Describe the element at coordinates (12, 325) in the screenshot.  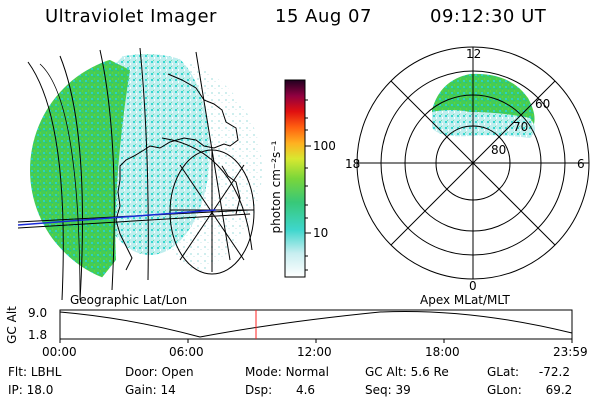
I see `gc-alt-axis-label: GC Alt` at that location.